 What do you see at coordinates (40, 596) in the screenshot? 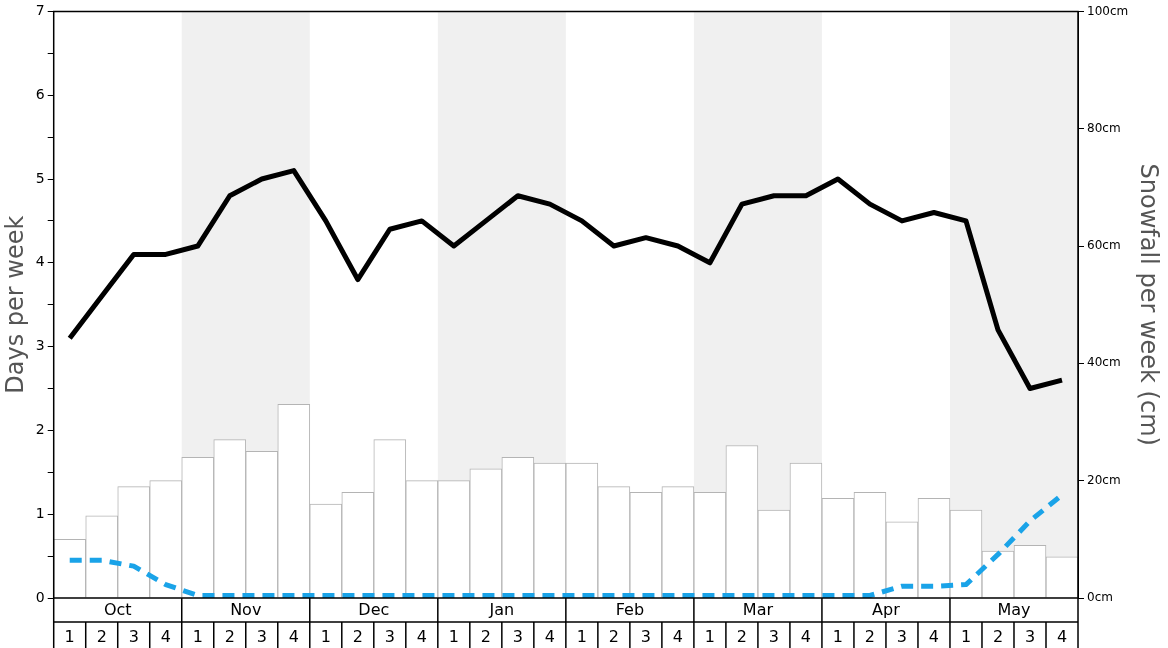
I see `y-tick-label: 0` at bounding box center [40, 596].